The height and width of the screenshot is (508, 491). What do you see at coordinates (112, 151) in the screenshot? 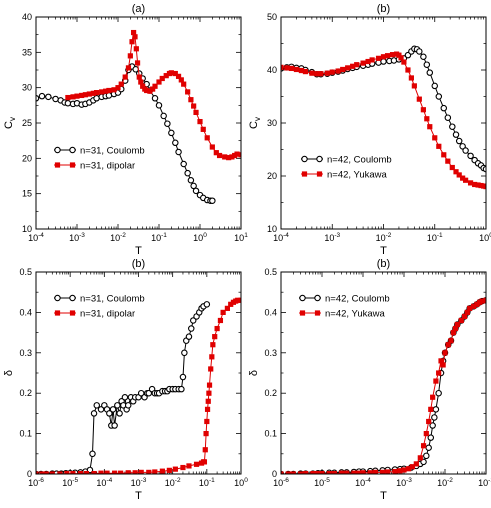
I see `legend-label: n=31, Coulomb` at bounding box center [112, 151].